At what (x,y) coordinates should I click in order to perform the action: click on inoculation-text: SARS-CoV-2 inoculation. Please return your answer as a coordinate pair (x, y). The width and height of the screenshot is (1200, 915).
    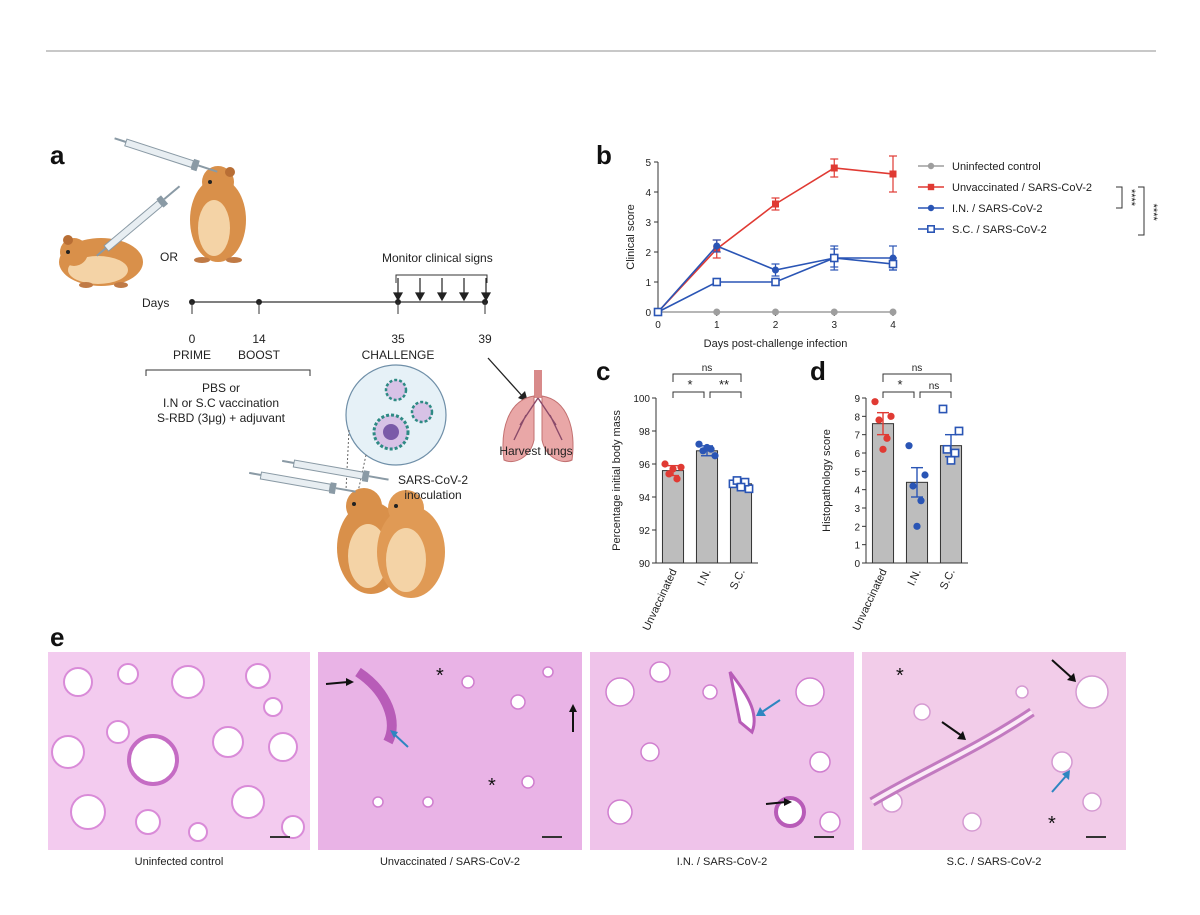
    Looking at the image, I should click on (433, 488).